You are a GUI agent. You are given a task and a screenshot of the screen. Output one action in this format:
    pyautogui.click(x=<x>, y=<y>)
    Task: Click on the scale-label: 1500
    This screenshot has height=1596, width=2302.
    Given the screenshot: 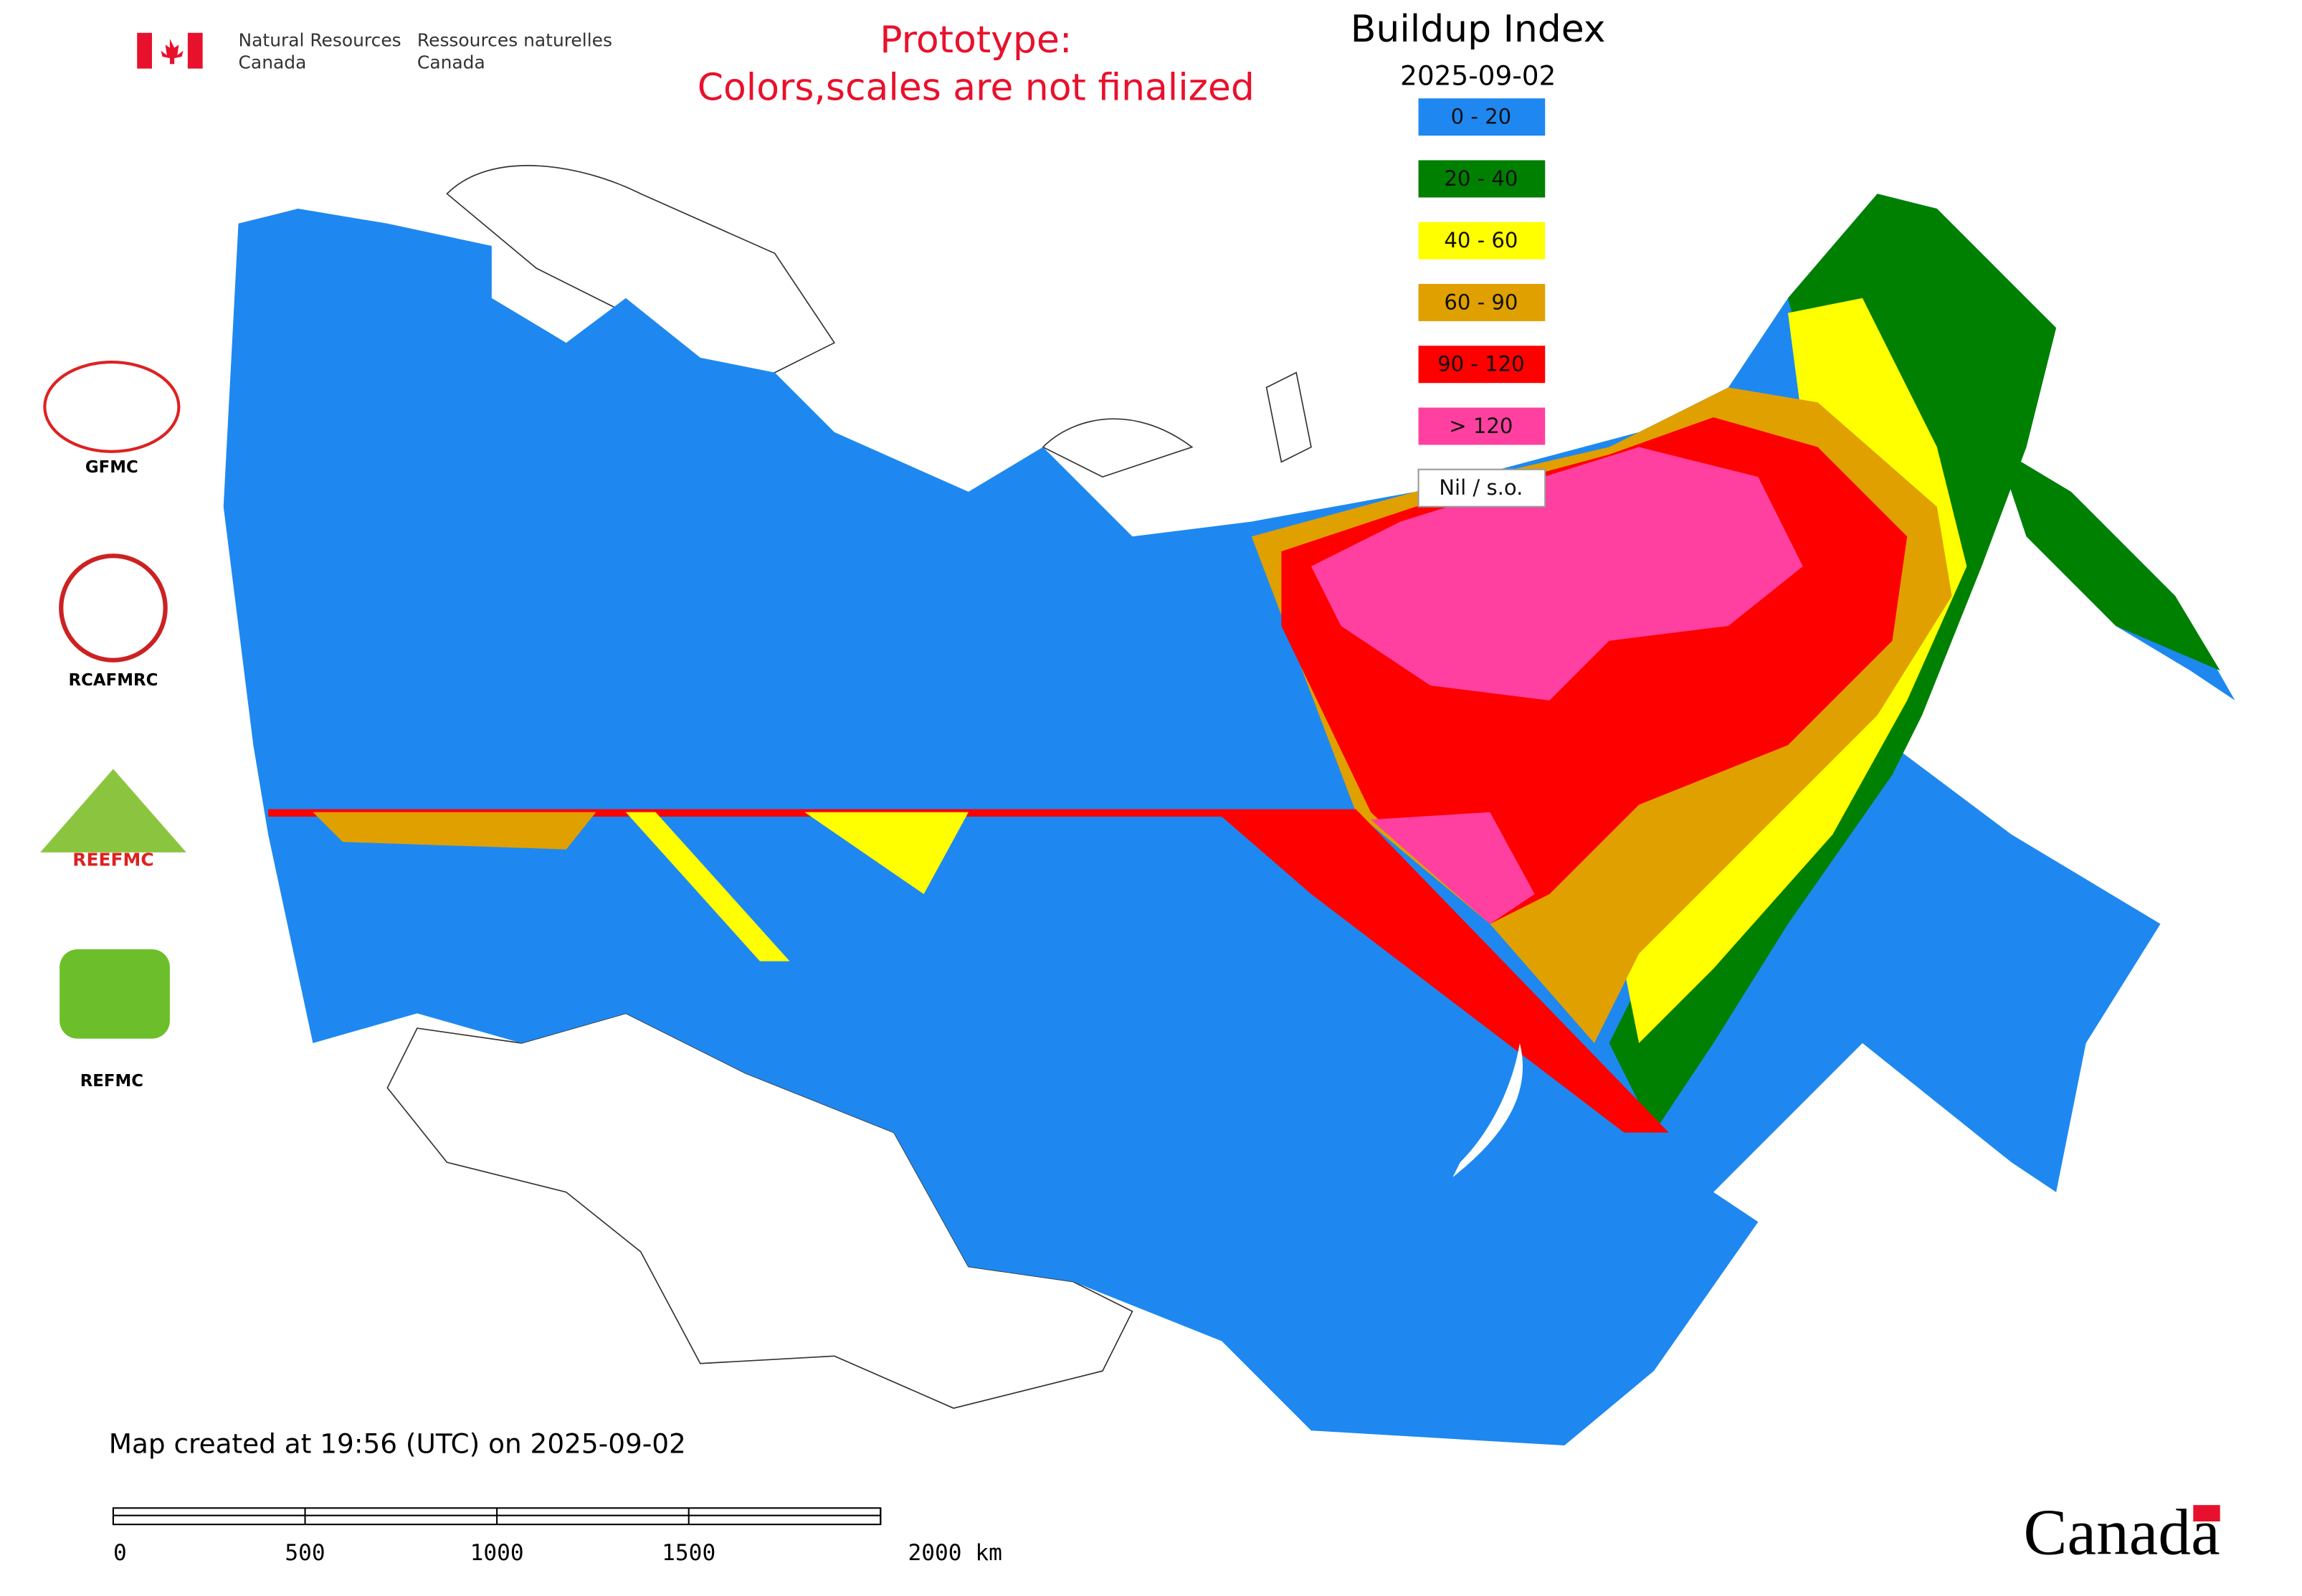 What is the action you would take?
    pyautogui.click(x=689, y=1553)
    